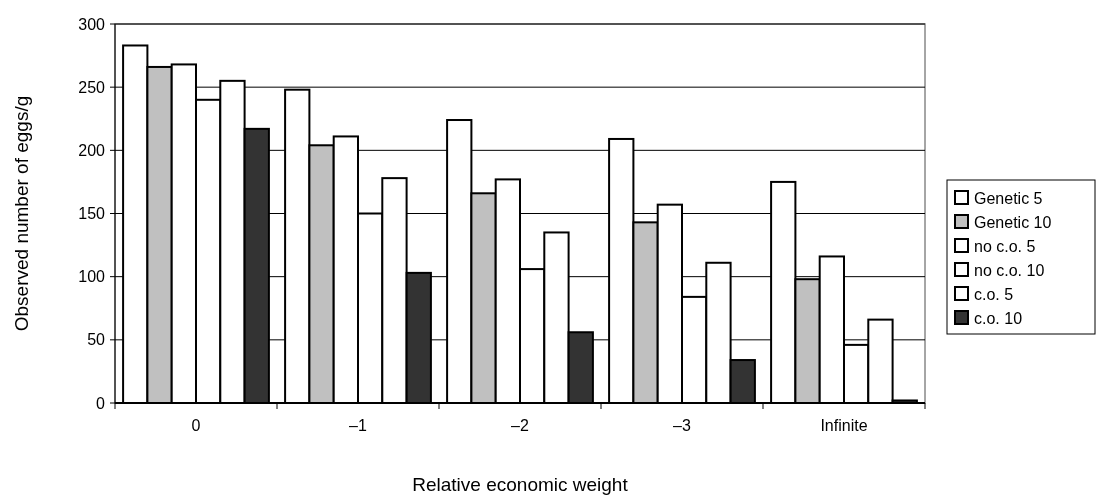 This screenshot has width=1099, height=503. Describe the element at coordinates (998, 318) in the screenshot. I see `legend-label: c.o. 10` at that location.